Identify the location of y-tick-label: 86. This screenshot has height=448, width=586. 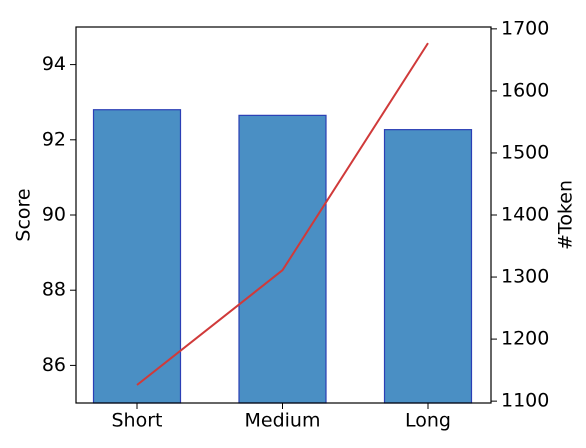
(54, 365).